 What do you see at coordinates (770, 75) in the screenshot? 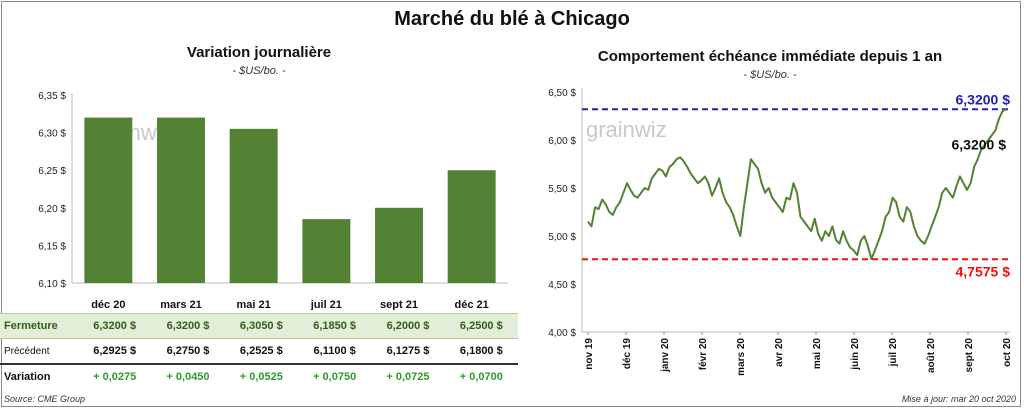
I see `right-chart-unit: - $US/bo. -` at bounding box center [770, 75].